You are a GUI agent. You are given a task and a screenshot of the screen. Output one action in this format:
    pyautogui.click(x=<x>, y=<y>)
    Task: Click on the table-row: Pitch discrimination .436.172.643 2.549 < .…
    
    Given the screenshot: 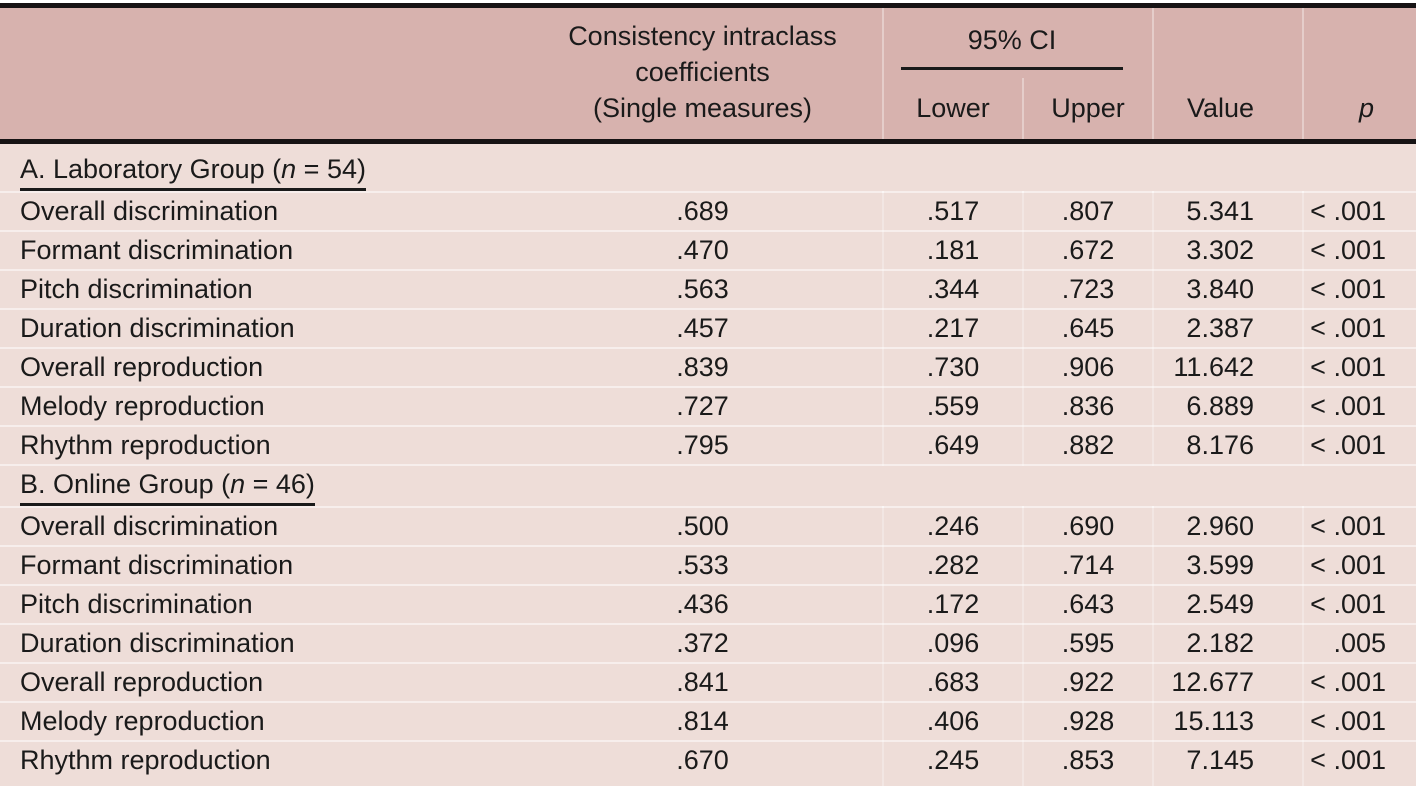 What is the action you would take?
    pyautogui.click(x=708, y=605)
    